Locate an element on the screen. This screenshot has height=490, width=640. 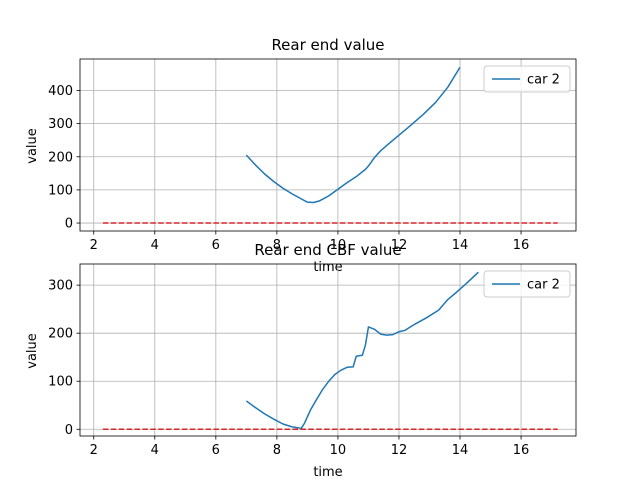
y-tick-label: 400 is located at coordinates (60, 91).